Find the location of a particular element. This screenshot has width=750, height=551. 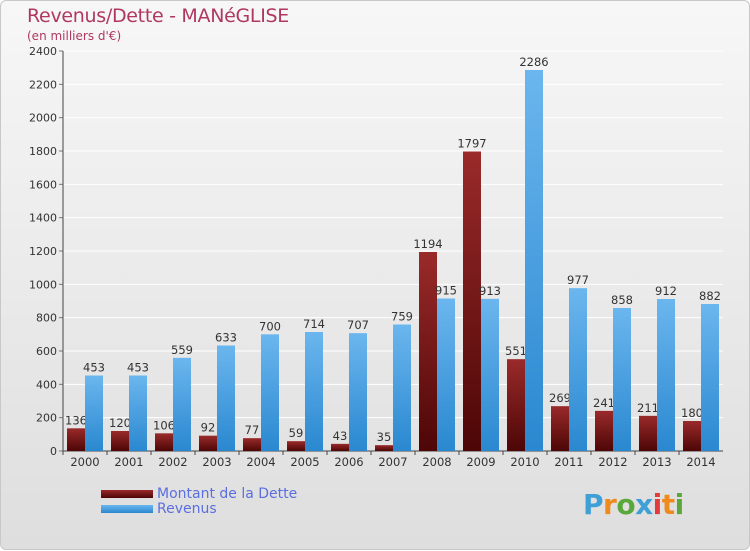

data-label-revenus: 882 is located at coordinates (710, 296).